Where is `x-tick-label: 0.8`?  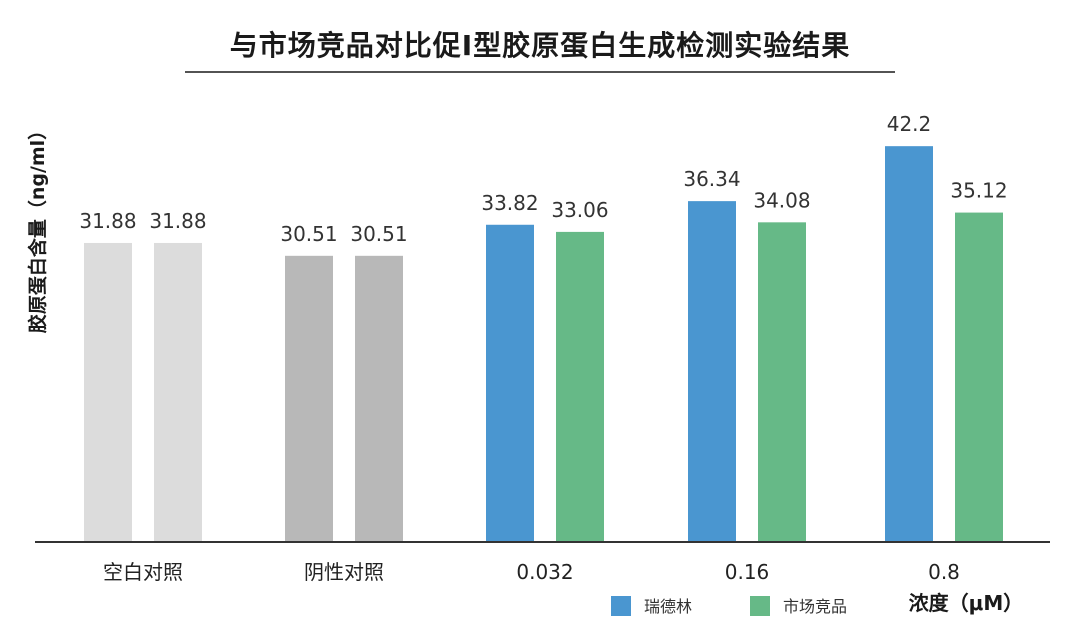
x-tick-label: 0.8 is located at coordinates (944, 572).